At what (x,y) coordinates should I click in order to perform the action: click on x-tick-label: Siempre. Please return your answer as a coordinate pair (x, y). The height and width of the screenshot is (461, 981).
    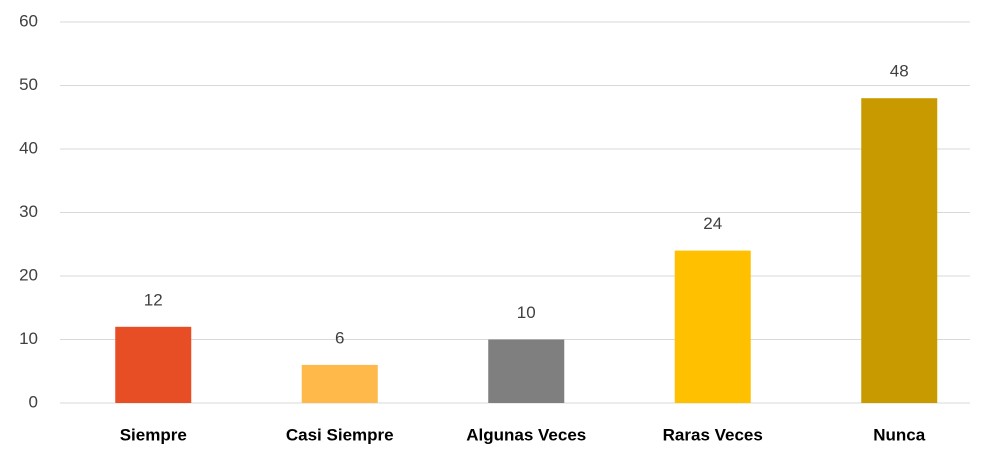
    Looking at the image, I should click on (153, 434).